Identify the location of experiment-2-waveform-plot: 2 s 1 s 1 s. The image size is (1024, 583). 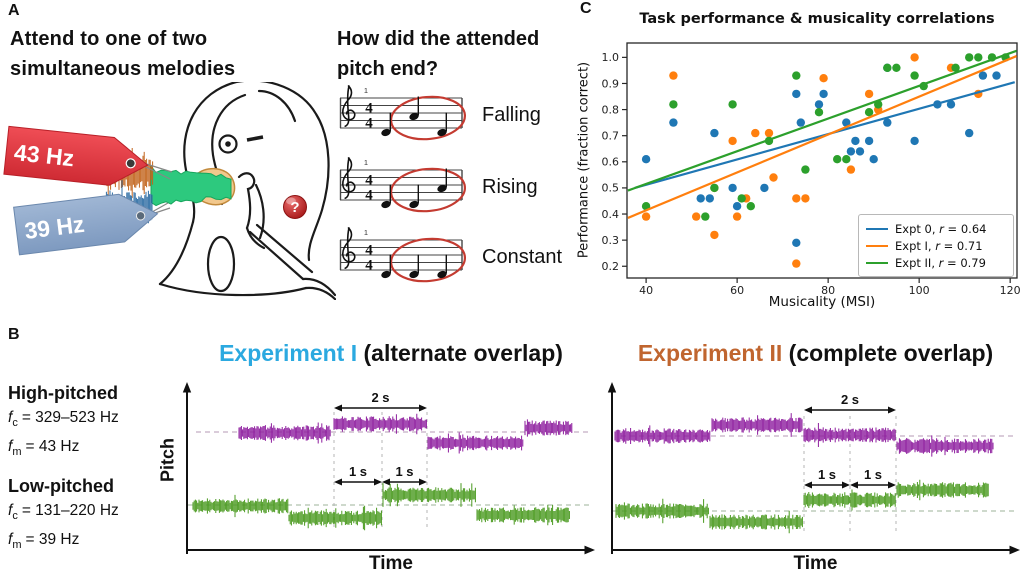
(813, 468).